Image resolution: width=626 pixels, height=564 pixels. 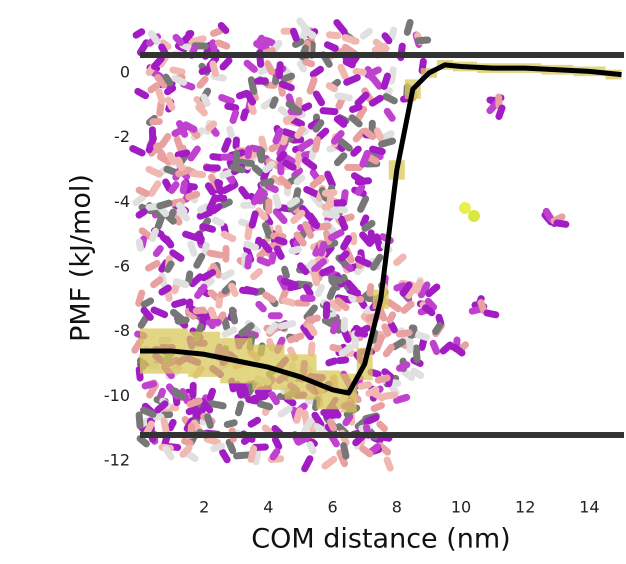 I want to click on y-tick-label: 0, so click(x=125, y=71).